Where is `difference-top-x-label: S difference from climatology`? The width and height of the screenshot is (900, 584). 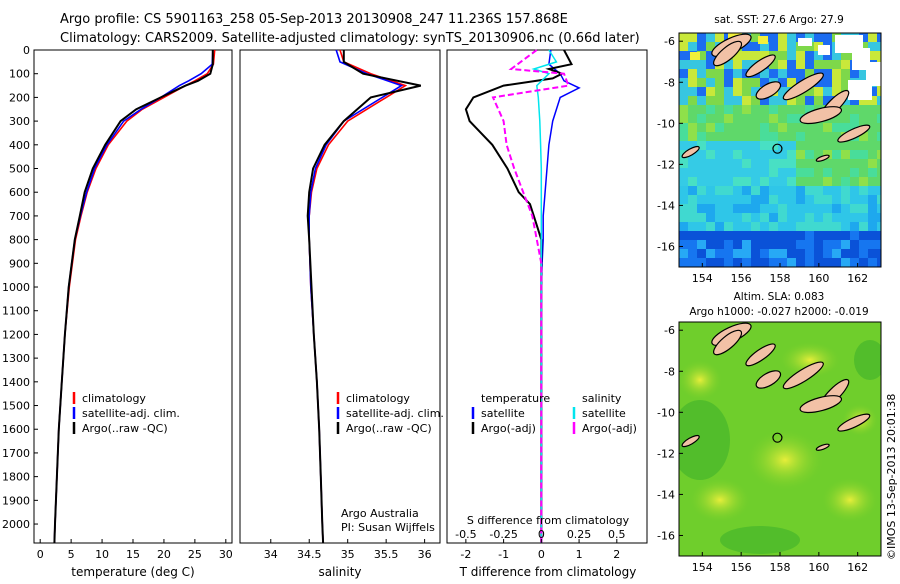
difference-top-x-label: S difference from climatology is located at coordinates (548, 520).